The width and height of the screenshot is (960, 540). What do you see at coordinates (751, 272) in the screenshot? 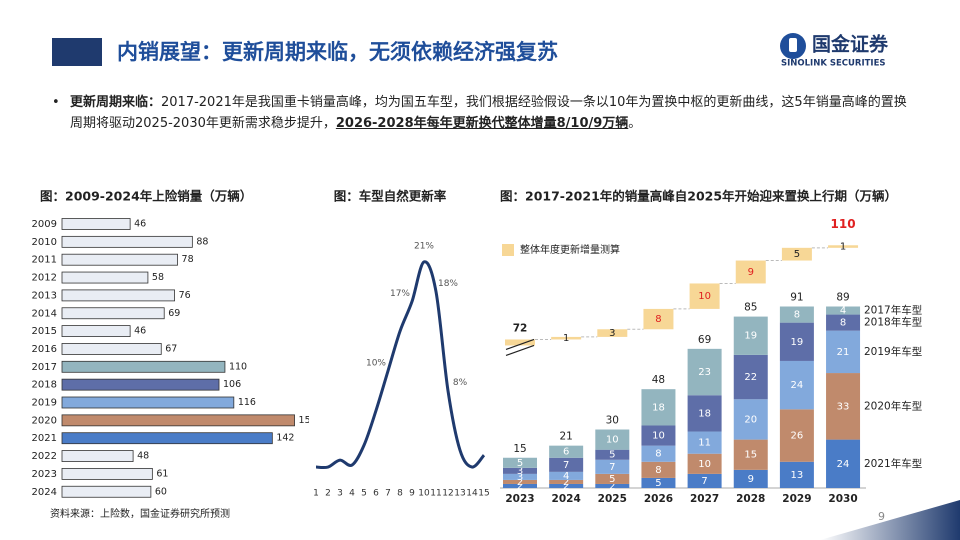
I see `increment-label: 9` at bounding box center [751, 272].